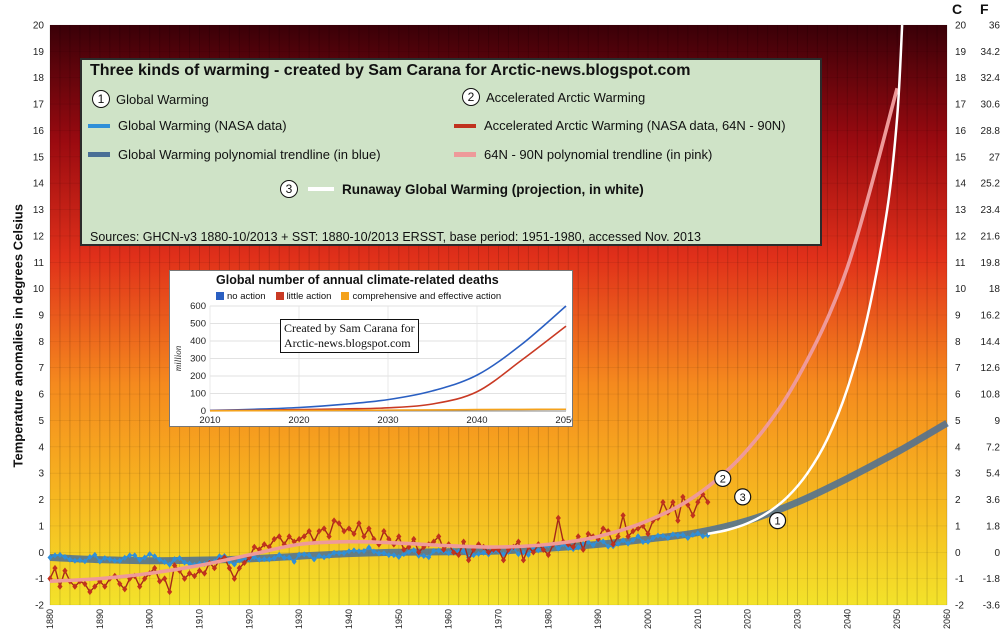 The width and height of the screenshot is (1005, 640). Describe the element at coordinates (648, 619) in the screenshot. I see `x-tick-label: 2000` at that location.